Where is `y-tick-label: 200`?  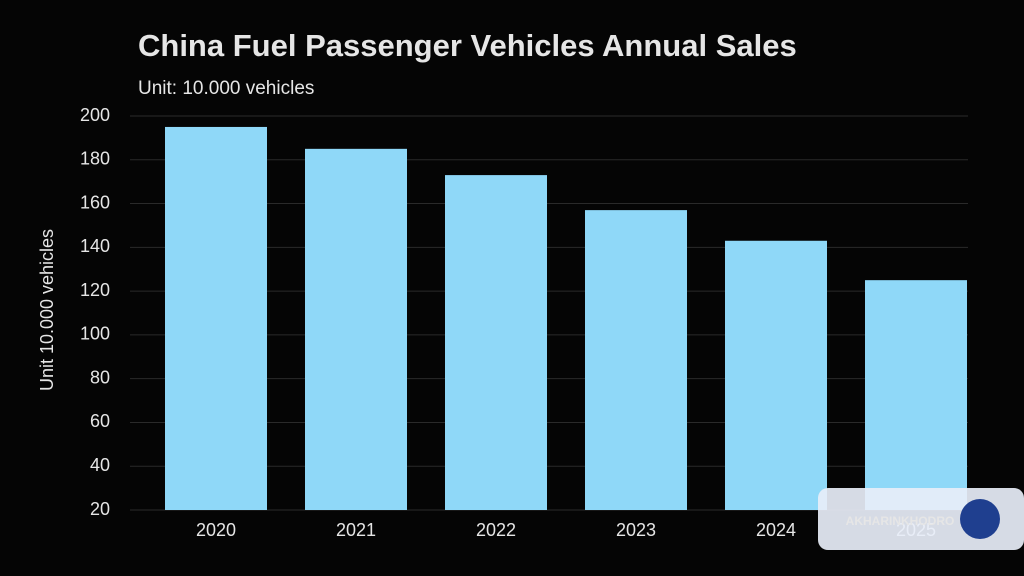
y-tick-label: 200 is located at coordinates (95, 115).